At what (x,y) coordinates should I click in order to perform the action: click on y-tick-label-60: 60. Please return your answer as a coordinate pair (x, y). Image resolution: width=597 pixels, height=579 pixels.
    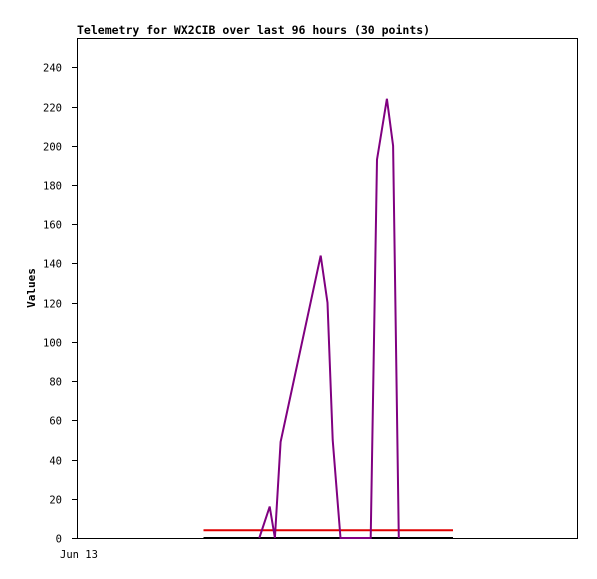
    Looking at the image, I should click on (55, 422).